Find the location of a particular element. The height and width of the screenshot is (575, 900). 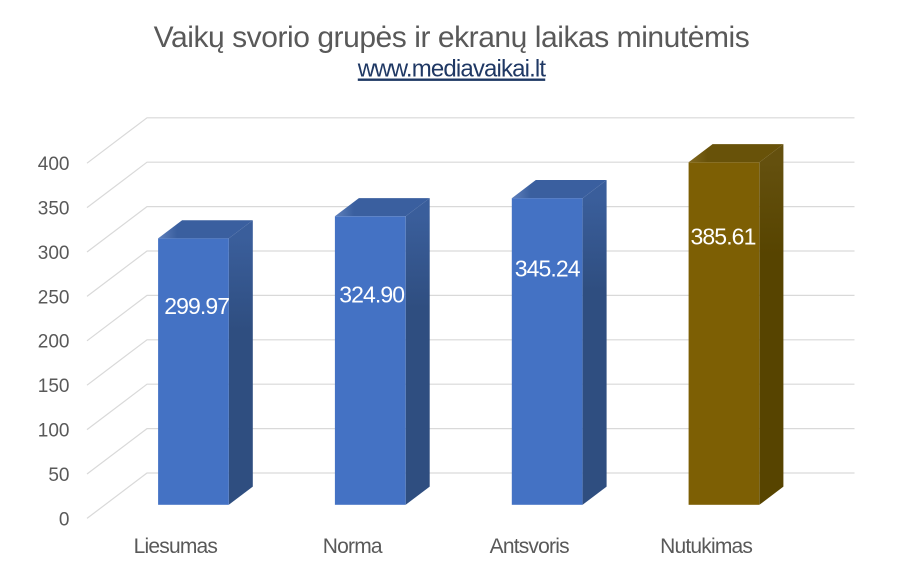

svg-text: 200 is located at coordinates (54, 342).